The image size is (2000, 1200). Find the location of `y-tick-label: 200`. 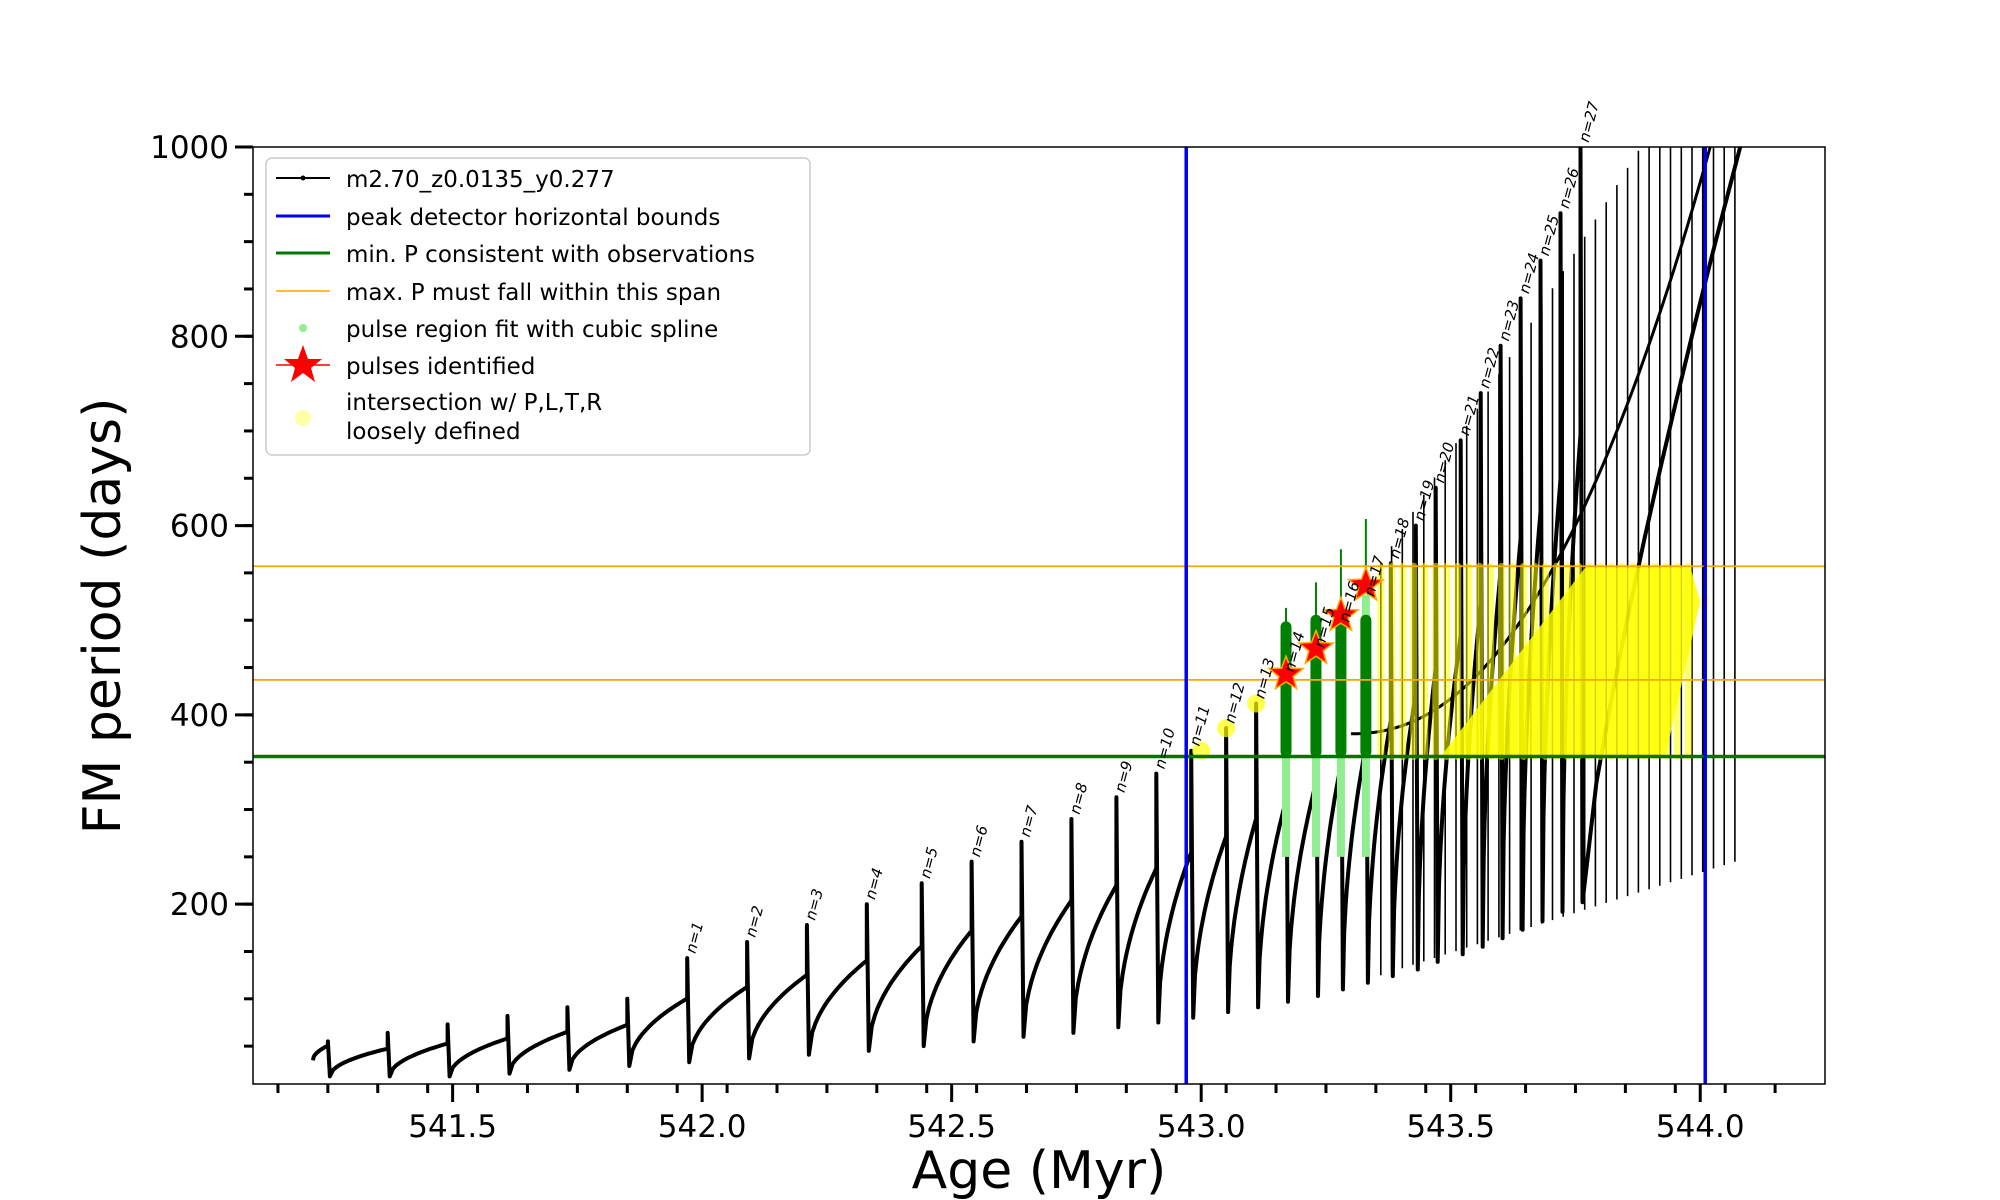

y-tick-label: 200 is located at coordinates (199, 905).